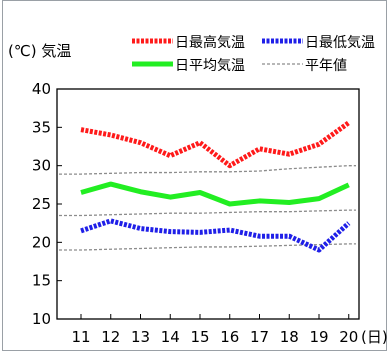 The width and height of the screenshot is (390, 353). Describe the element at coordinates (318, 337) in the screenshot. I see `x-tick-label: 19` at that location.